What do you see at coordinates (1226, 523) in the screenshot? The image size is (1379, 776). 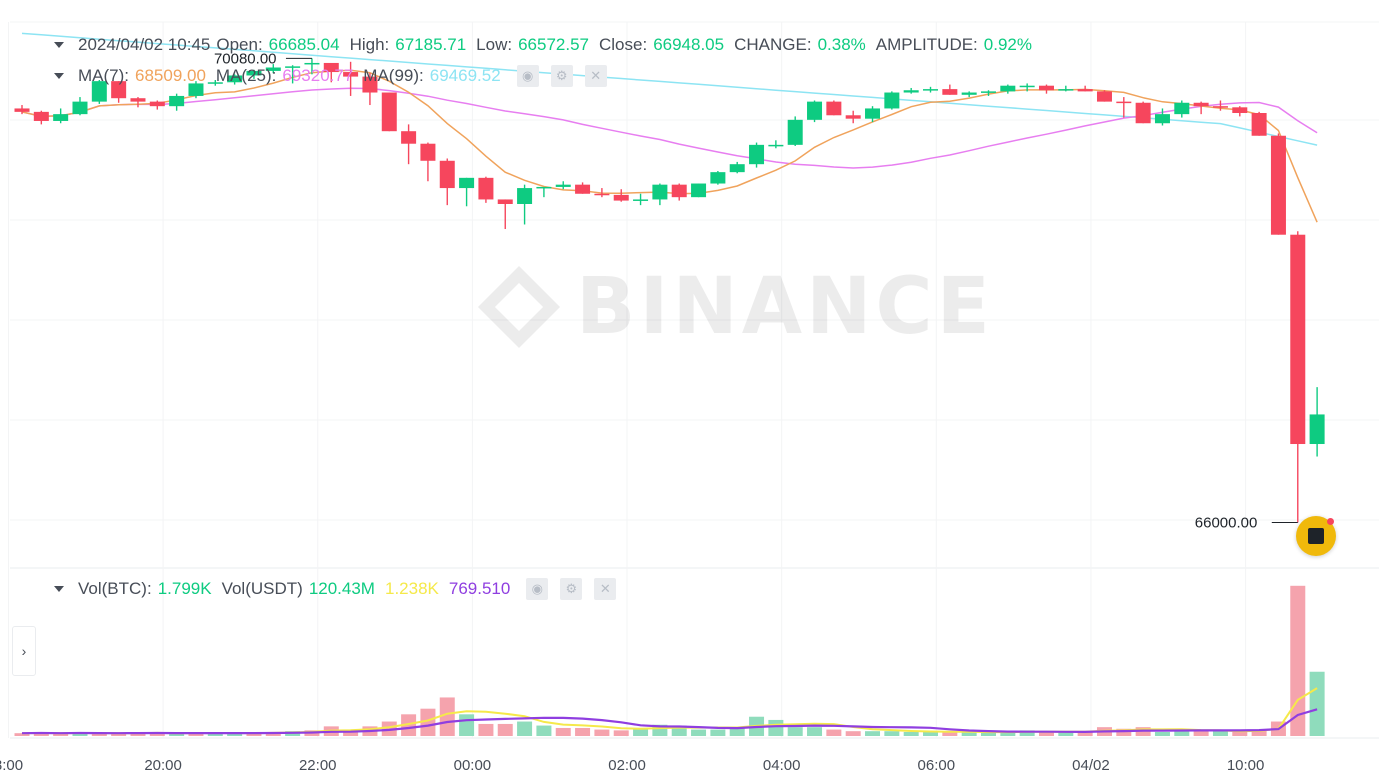 I see `low-annotation: 66000.00` at bounding box center [1226, 523].